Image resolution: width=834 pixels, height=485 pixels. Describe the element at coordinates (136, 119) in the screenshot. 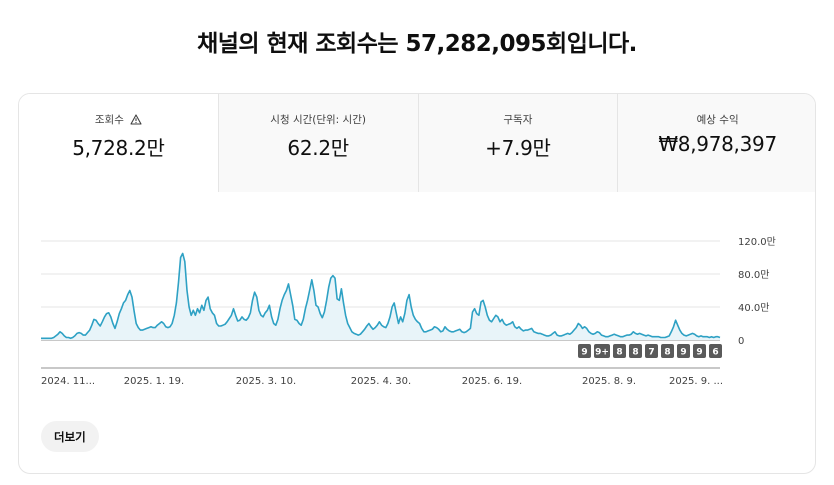

I see `warning-triangle-icon` at that location.